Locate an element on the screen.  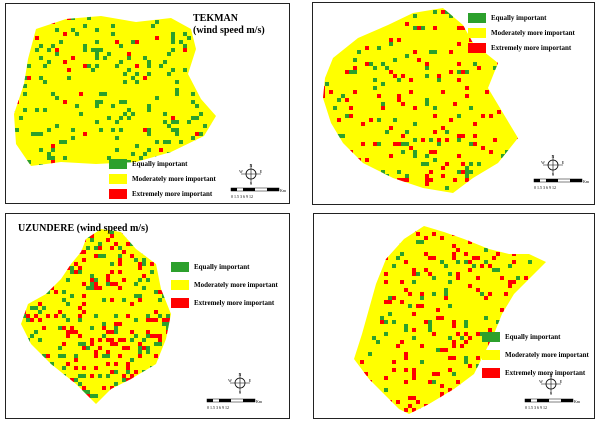
map-title: UZUNDERE (wind speed m/s) is located at coordinates (83, 228).